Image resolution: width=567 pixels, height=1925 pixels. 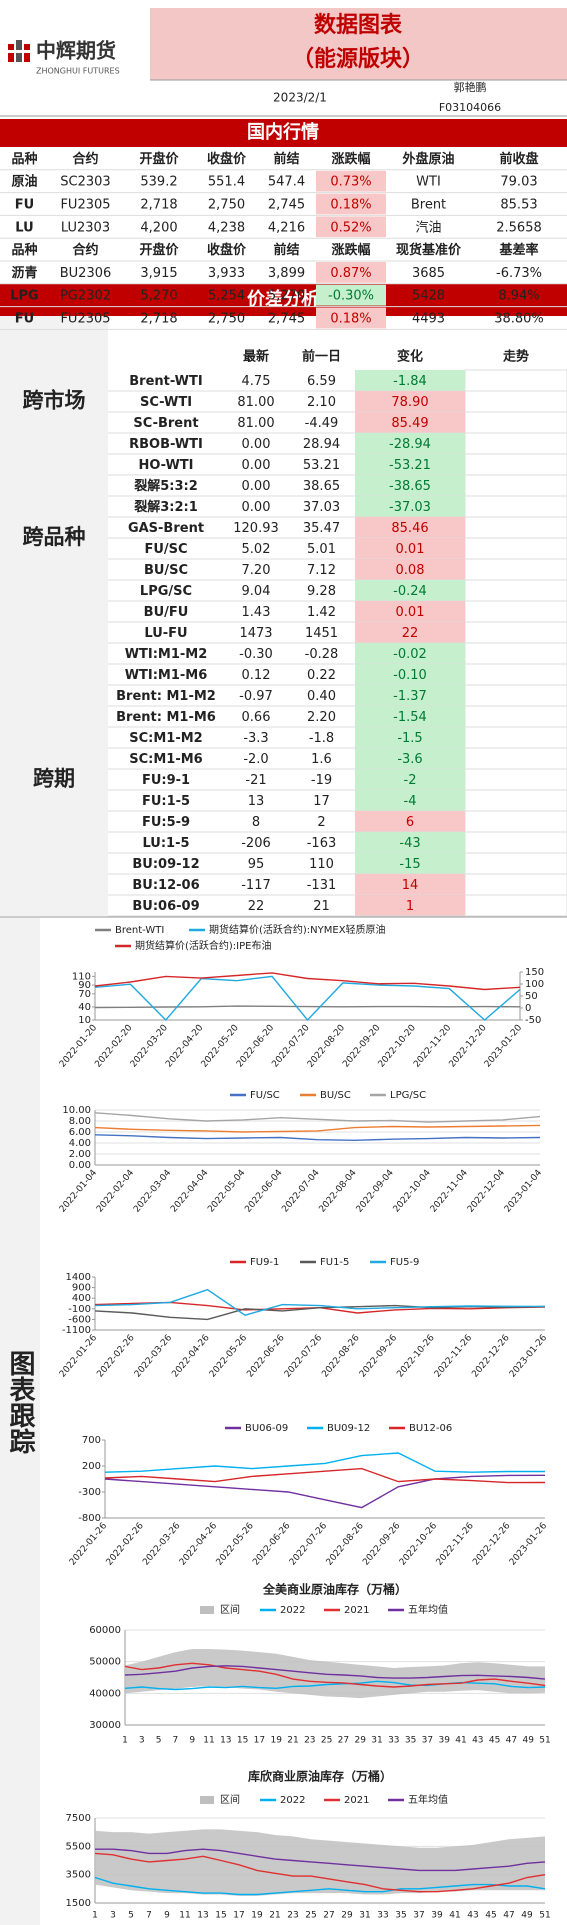 I want to click on cell: 78.90, so click(x=409, y=402).